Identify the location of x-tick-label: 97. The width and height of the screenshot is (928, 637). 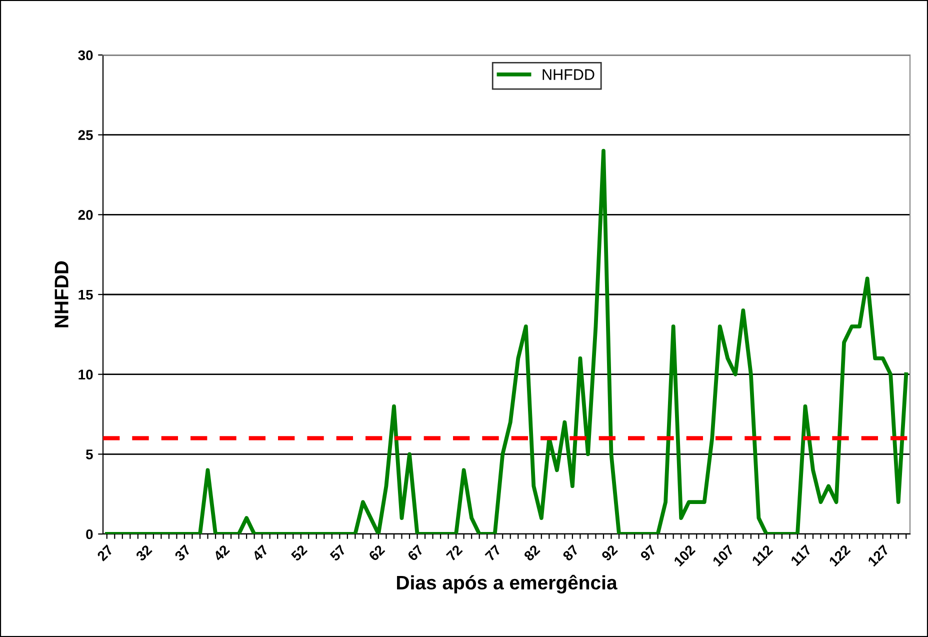
(648, 553).